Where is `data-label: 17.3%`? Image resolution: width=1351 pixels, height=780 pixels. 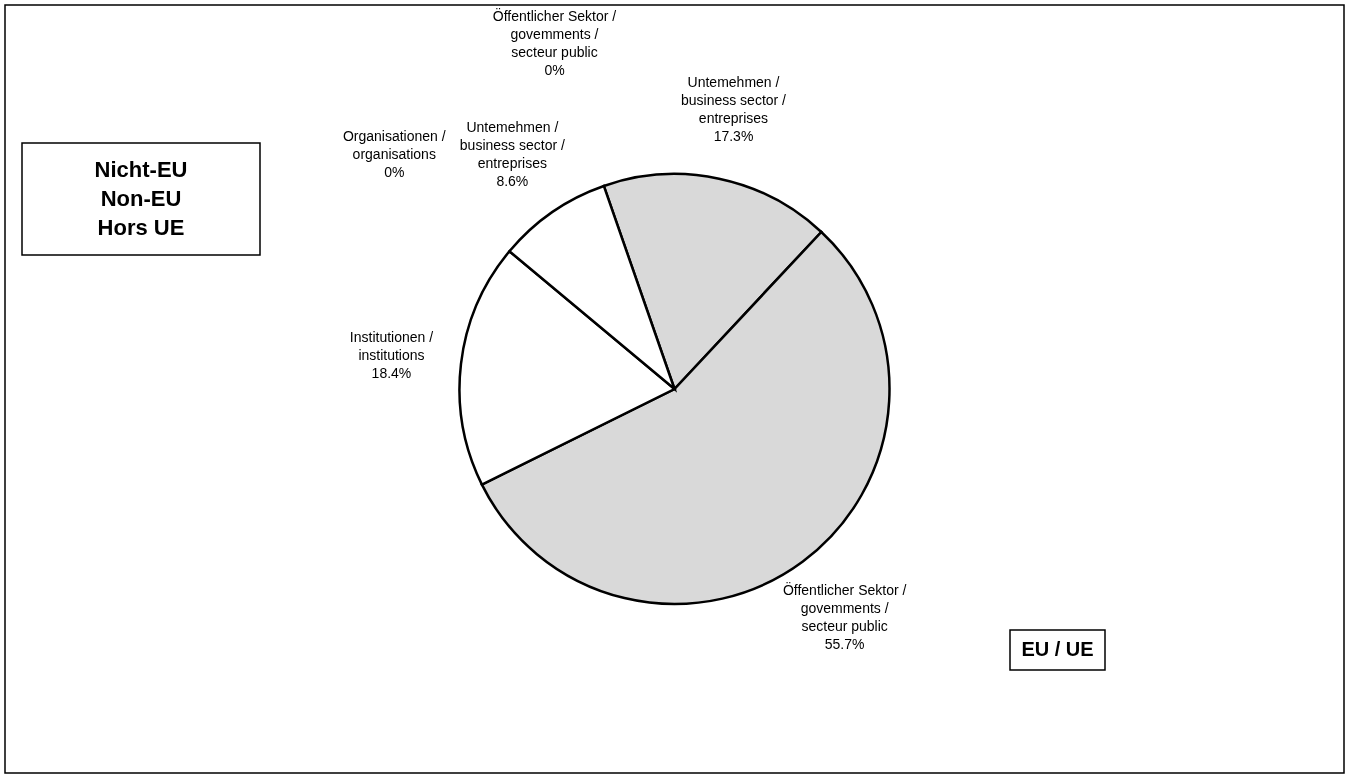
data-label: 17.3% is located at coordinates (733, 136).